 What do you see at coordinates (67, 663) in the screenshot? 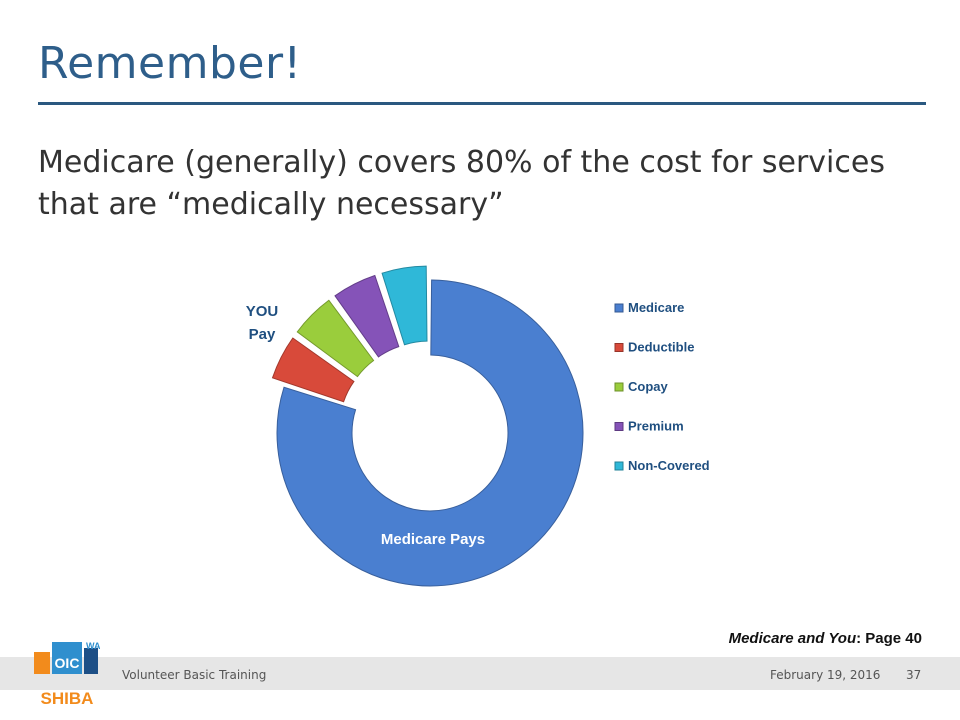
I see `svg-text: OIC` at bounding box center [67, 663].